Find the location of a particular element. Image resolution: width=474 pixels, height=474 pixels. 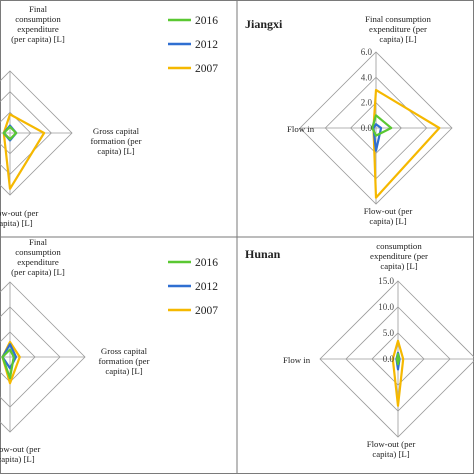

axis-label-top: Final consumption is located at coordinates (398, 19).